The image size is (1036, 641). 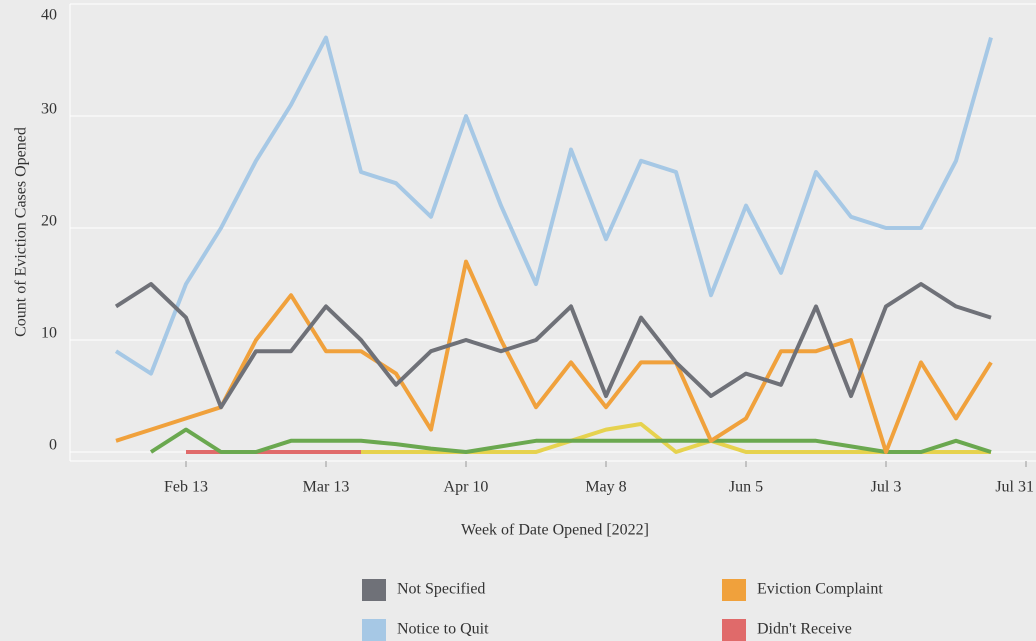 What do you see at coordinates (804, 629) in the screenshot?
I see `legend-label: Didn't Receive` at bounding box center [804, 629].